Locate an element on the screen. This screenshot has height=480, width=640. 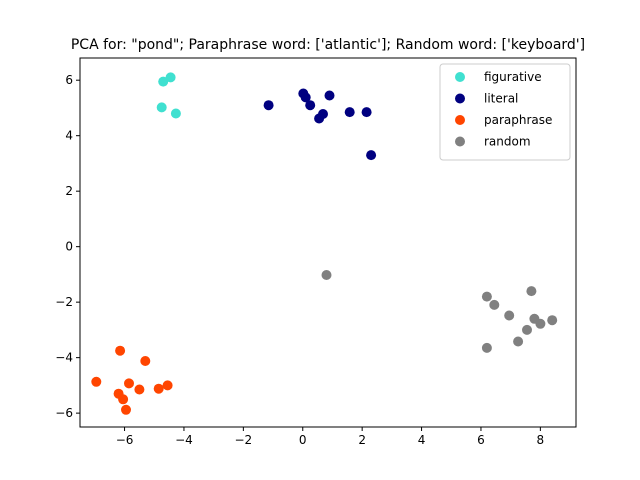
legend-label-figurative: figurative is located at coordinates (513, 77).